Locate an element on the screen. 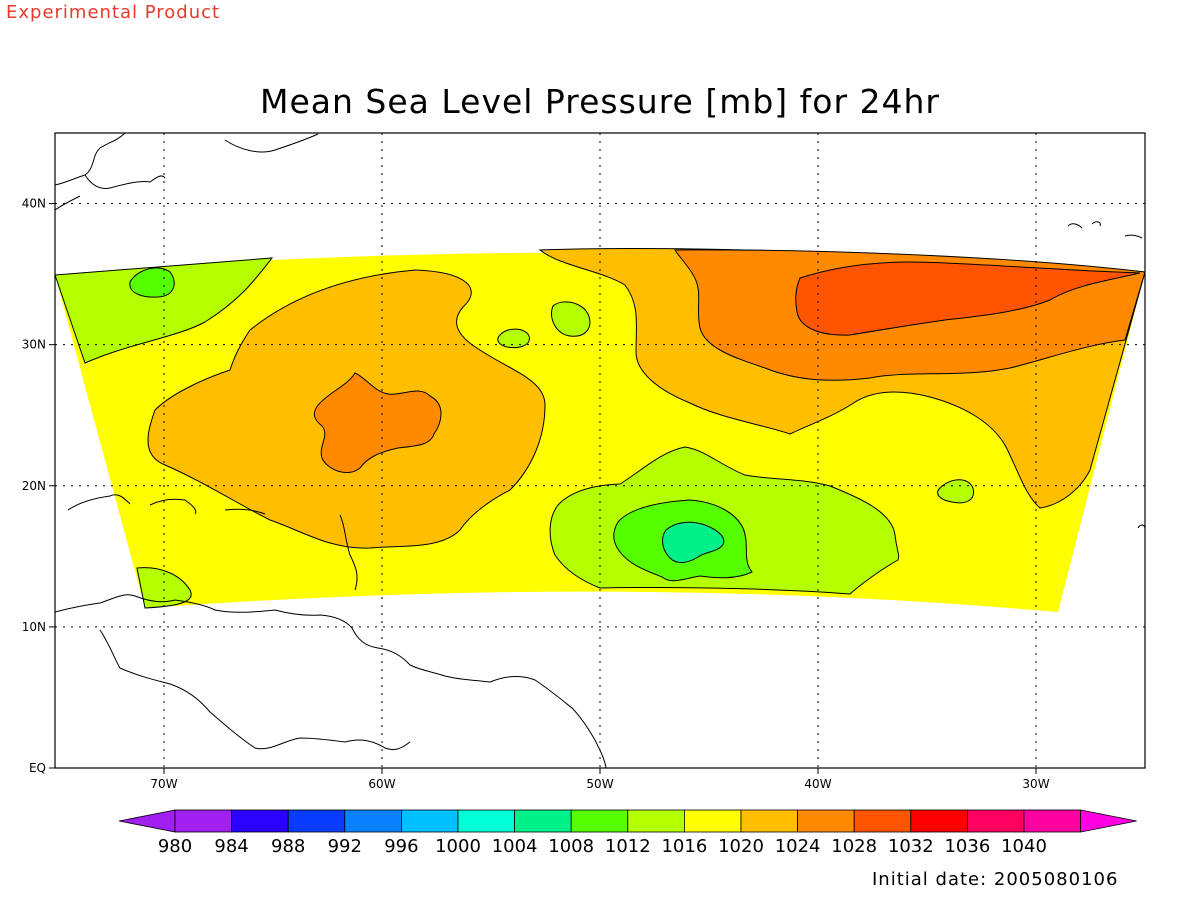 This screenshot has width=1200, height=900. lat-tick-label: 20N is located at coordinates (34, 486).